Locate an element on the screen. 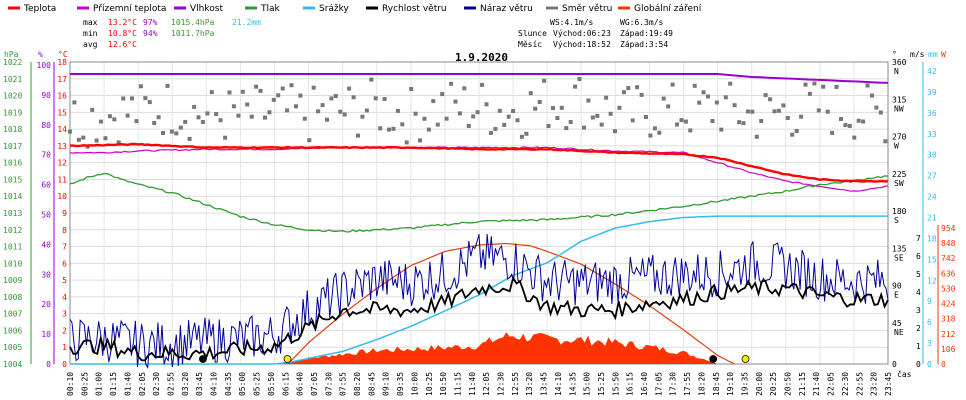  x-tick: 20:00 is located at coordinates (759, 384).